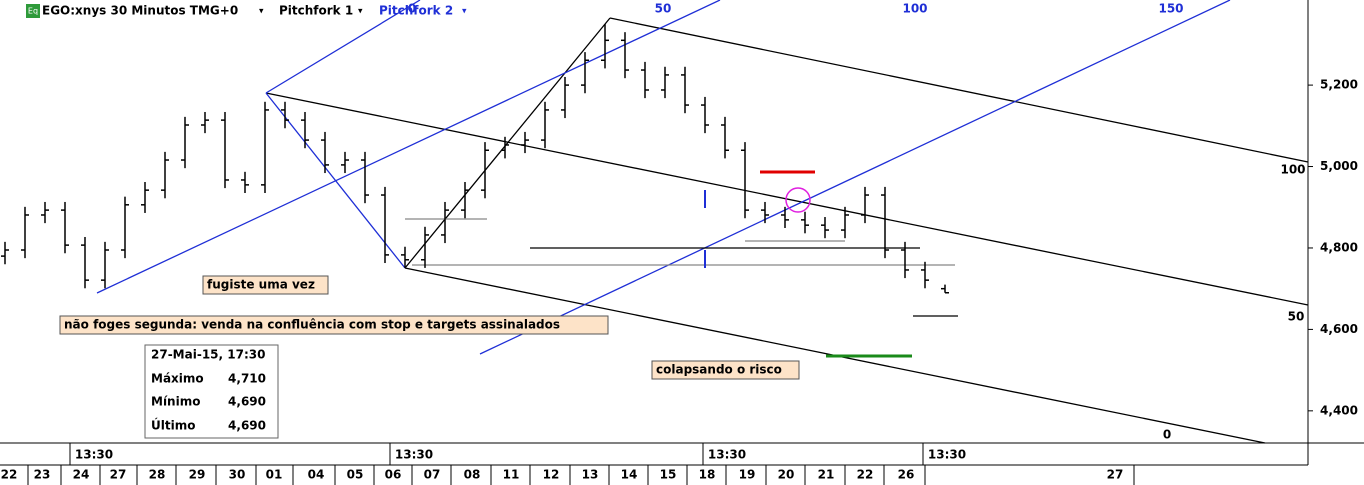 The width and height of the screenshot is (1364, 485). What do you see at coordinates (507, 143) in the screenshot?
I see `fork-handle` at bounding box center [507, 143].